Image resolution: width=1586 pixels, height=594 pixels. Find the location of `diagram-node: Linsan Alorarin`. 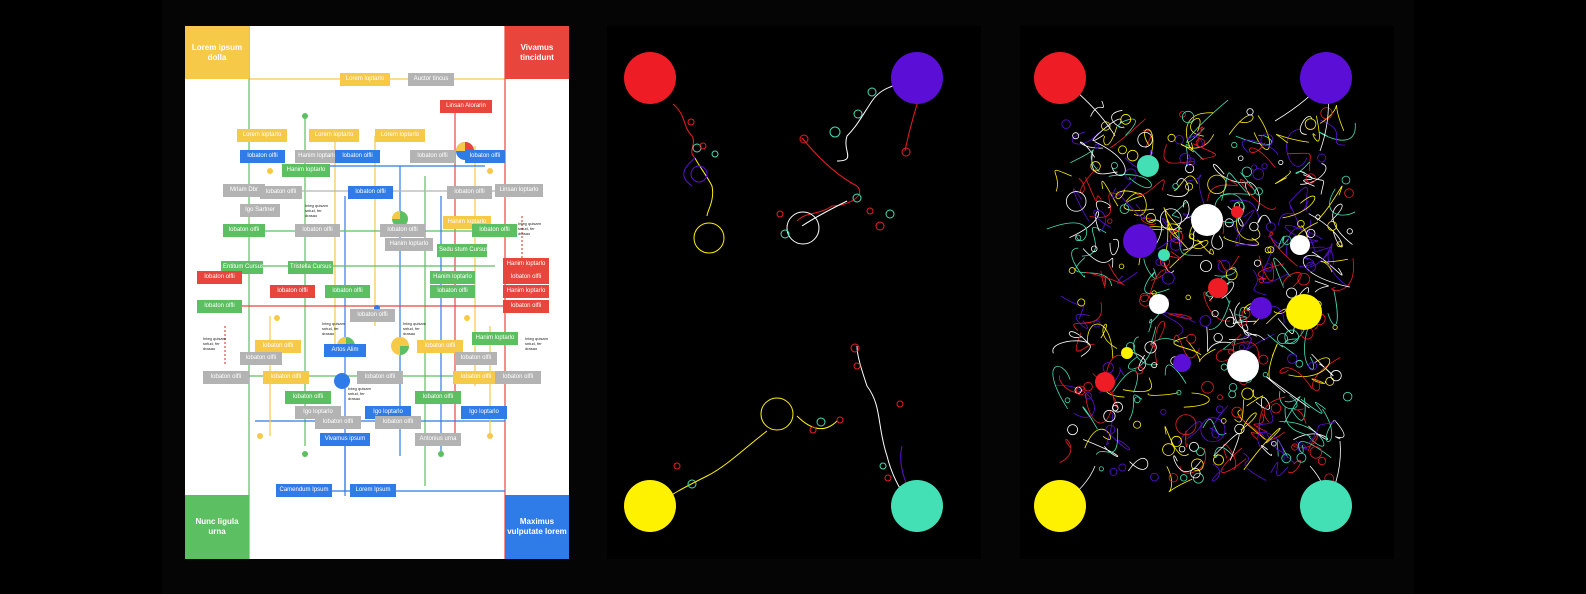

diagram-node: Linsan Alorarin is located at coordinates (466, 106).